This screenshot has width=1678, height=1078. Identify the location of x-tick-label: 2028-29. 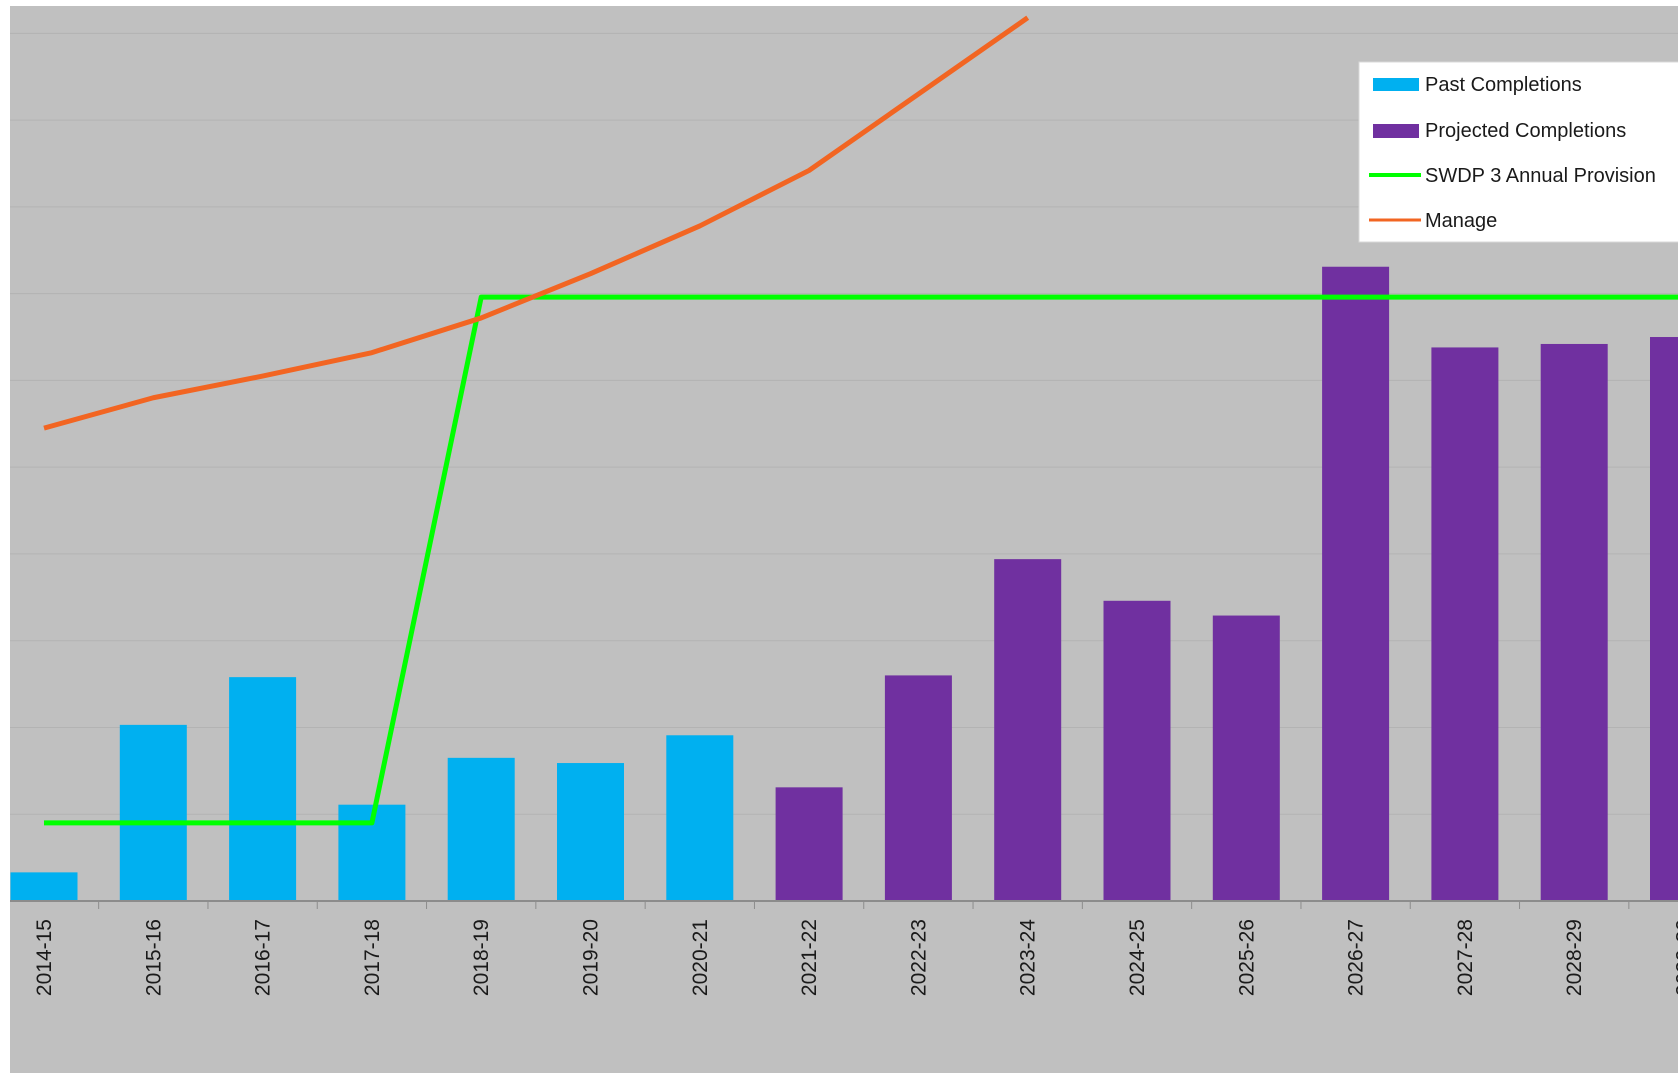
(1574, 957).